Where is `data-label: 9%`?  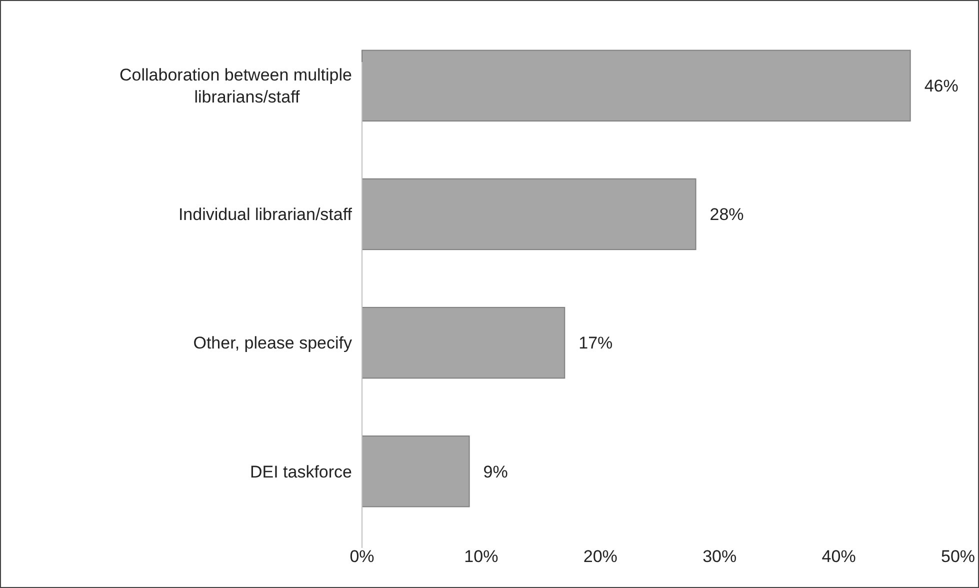
data-label: 9% is located at coordinates (495, 472).